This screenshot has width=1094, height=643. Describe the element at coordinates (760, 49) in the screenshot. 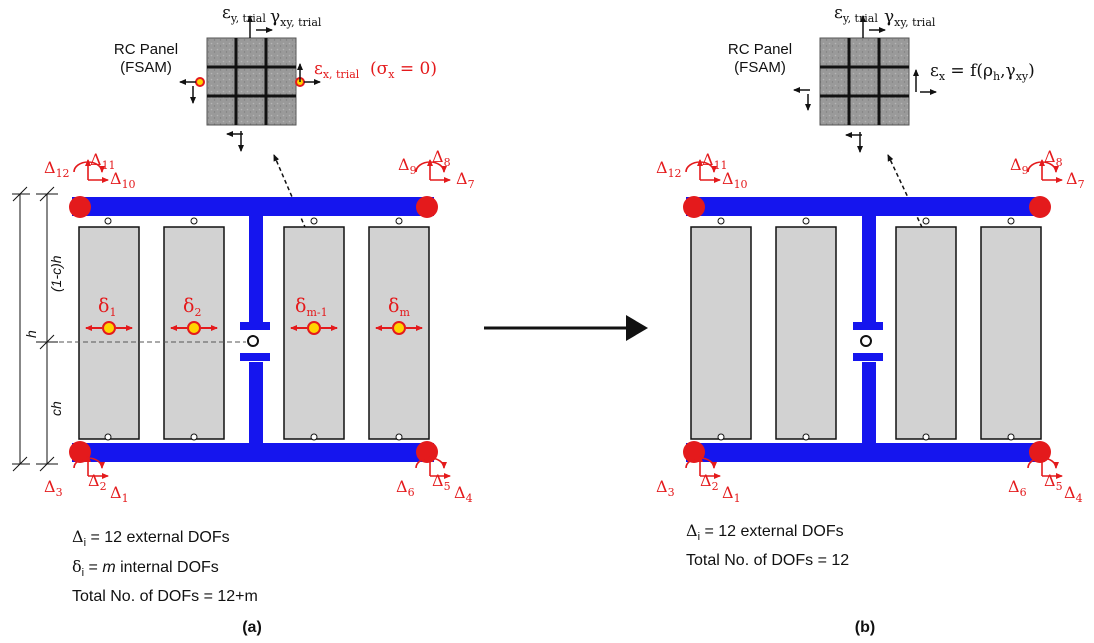

I see `panel-label-b-1: RC Panel` at that location.